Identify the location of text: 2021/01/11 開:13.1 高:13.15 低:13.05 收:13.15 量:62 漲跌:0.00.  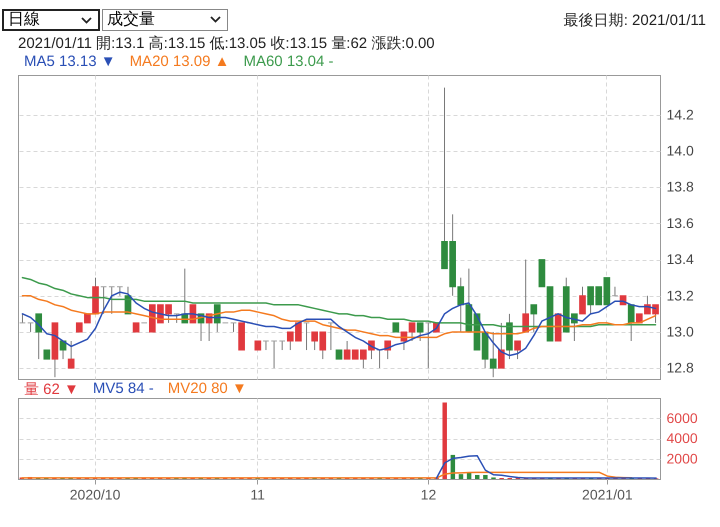
(226, 43).